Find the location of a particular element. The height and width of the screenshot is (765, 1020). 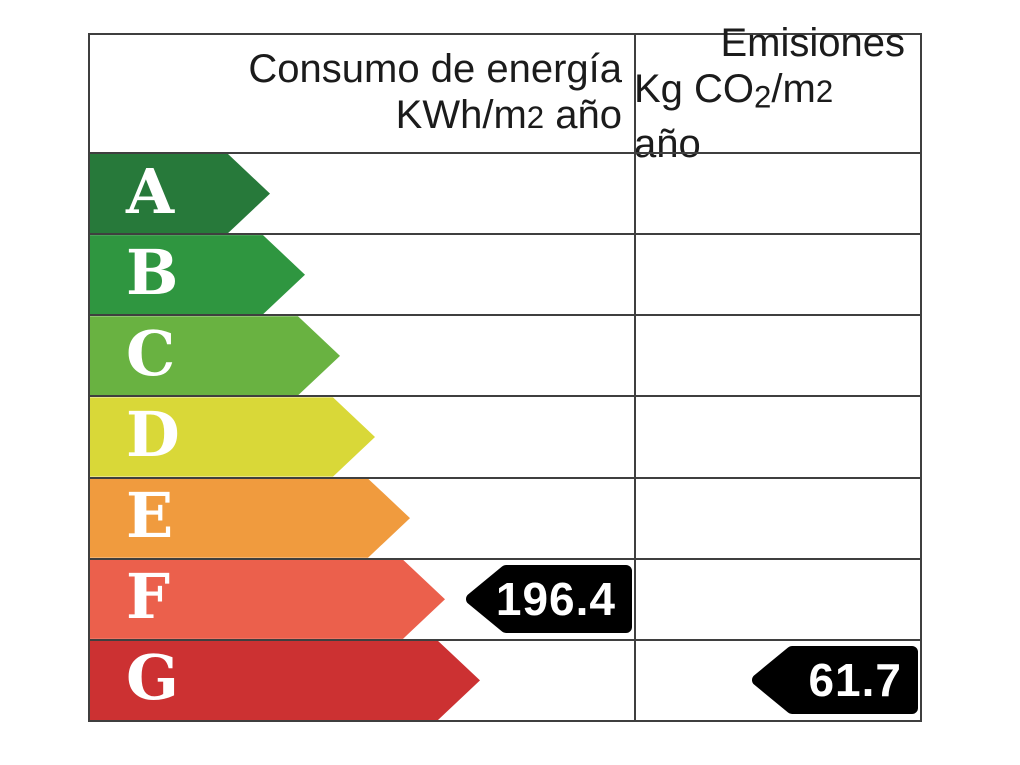

rating-letter-a: A is located at coordinates (150, 191).